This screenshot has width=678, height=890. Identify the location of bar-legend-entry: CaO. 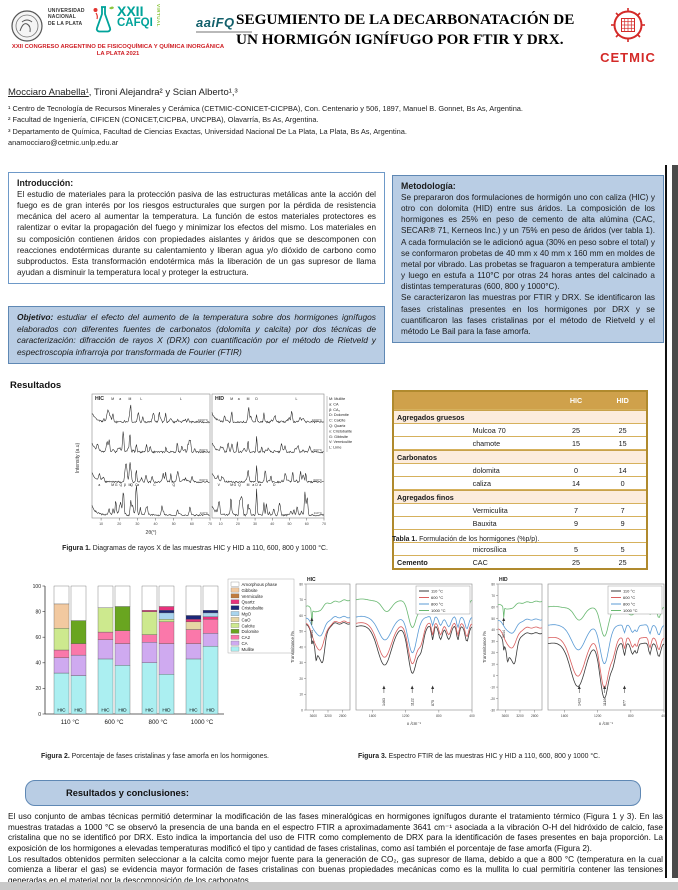
(247, 619).